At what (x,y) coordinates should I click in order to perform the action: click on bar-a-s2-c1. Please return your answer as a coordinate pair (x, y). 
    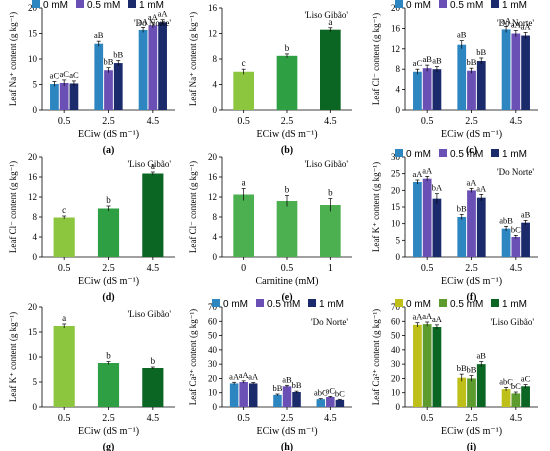
    Looking at the image, I should click on (118, 86).